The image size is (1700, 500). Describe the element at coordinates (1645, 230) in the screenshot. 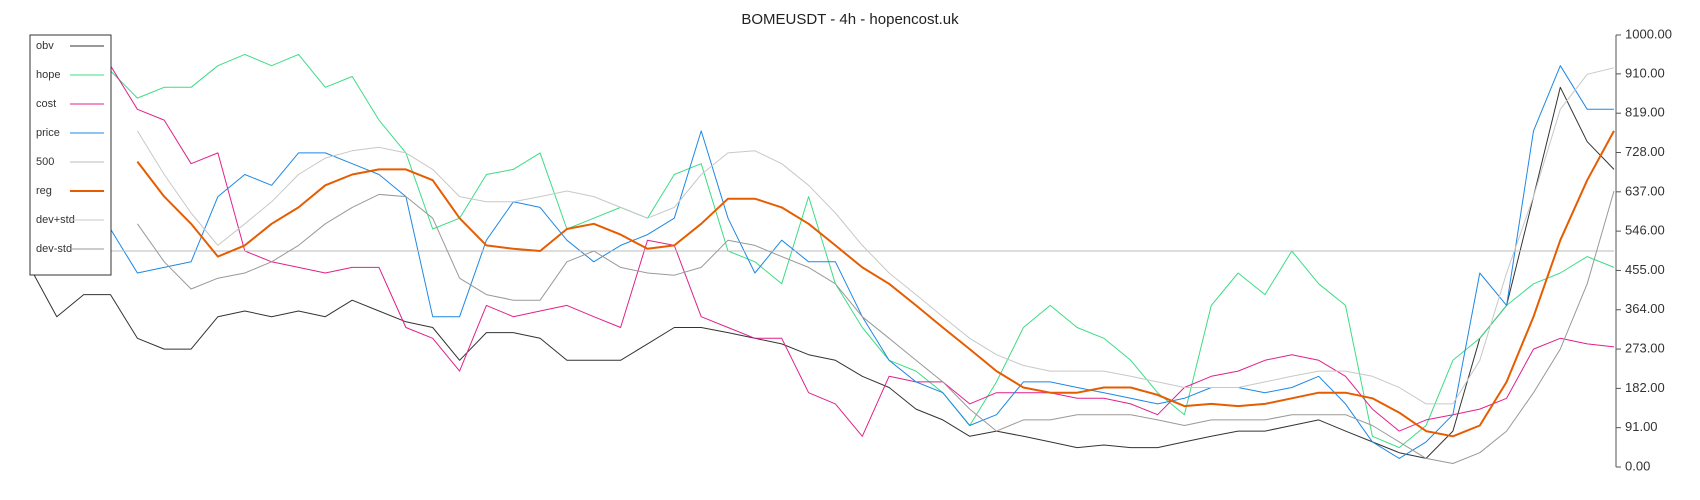

I see `y-tick-label: 546.00` at that location.